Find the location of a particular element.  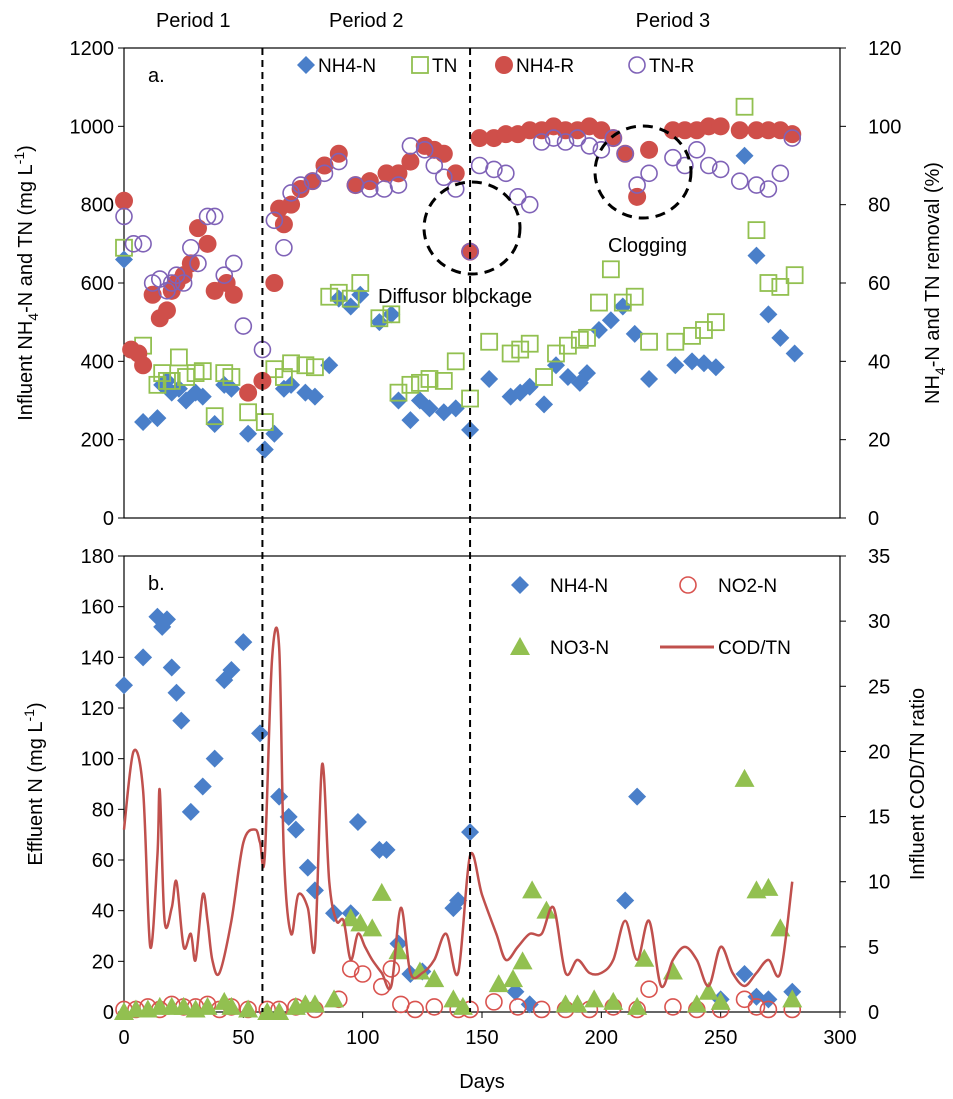

panel-b-label: b. is located at coordinates (156, 584).